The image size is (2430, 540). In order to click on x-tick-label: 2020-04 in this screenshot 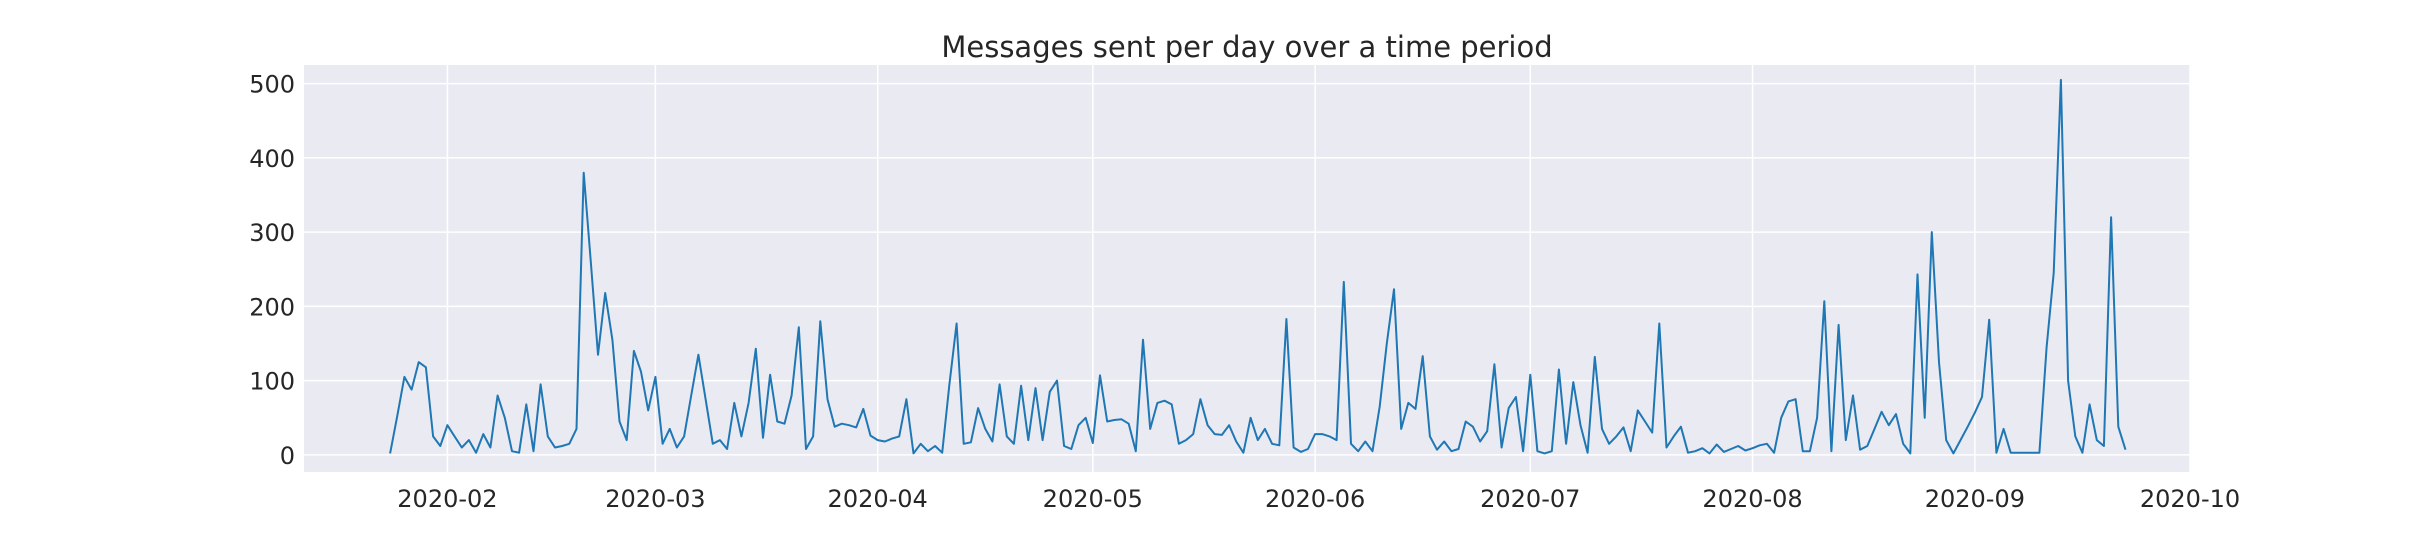, I will do `click(878, 499)`.